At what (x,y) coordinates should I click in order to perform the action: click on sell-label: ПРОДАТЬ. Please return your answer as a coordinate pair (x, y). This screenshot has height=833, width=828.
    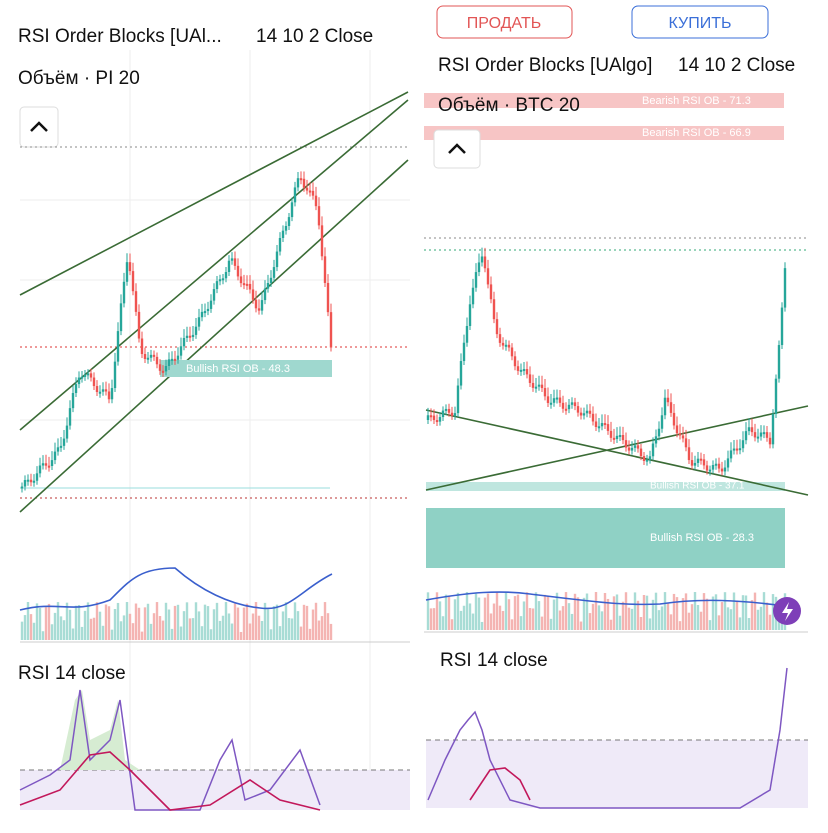
    Looking at the image, I should click on (504, 23).